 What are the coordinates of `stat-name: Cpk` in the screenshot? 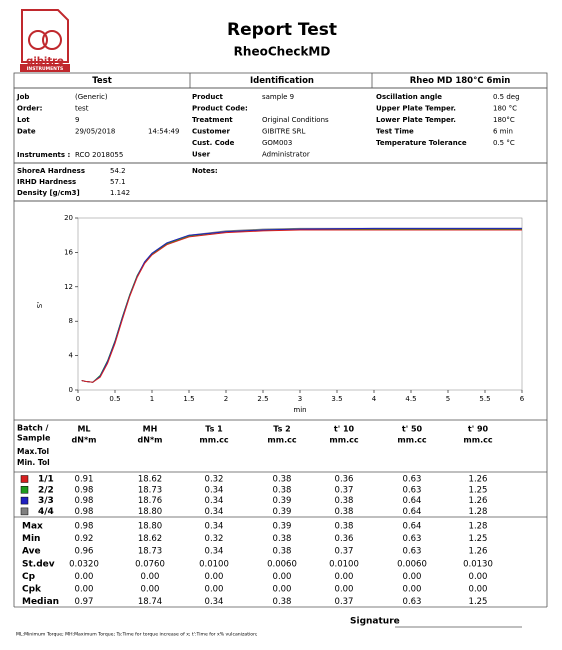 It's located at (32, 590).